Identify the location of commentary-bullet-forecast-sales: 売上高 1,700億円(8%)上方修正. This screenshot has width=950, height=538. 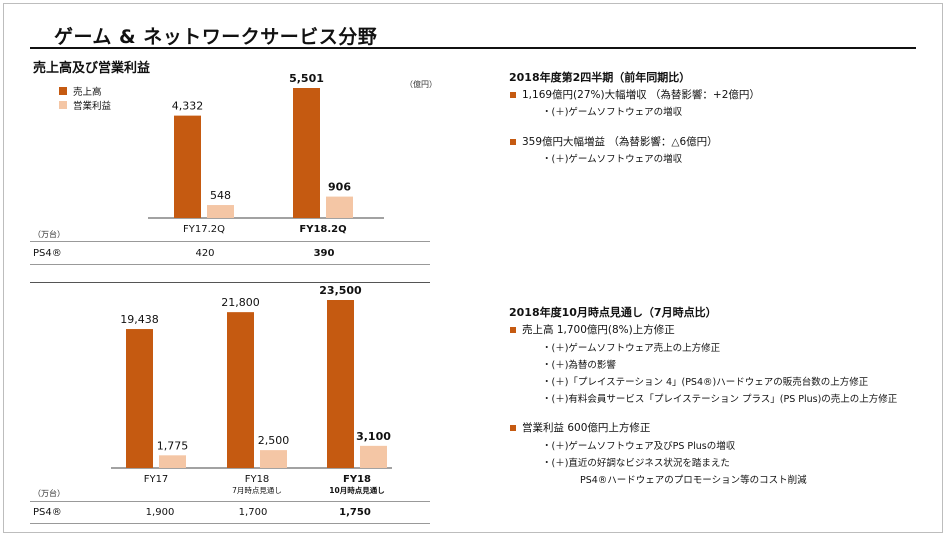
(592, 329).